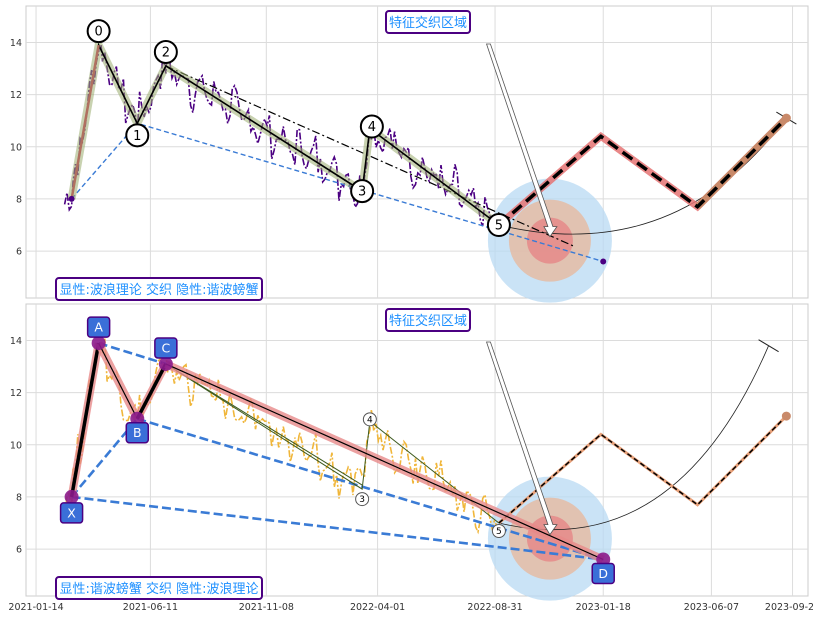 The width and height of the screenshot is (813, 617). I want to click on top-legend-text: 显性:波浪理论 交织 隐性:谐波螃蟹, so click(158, 290).